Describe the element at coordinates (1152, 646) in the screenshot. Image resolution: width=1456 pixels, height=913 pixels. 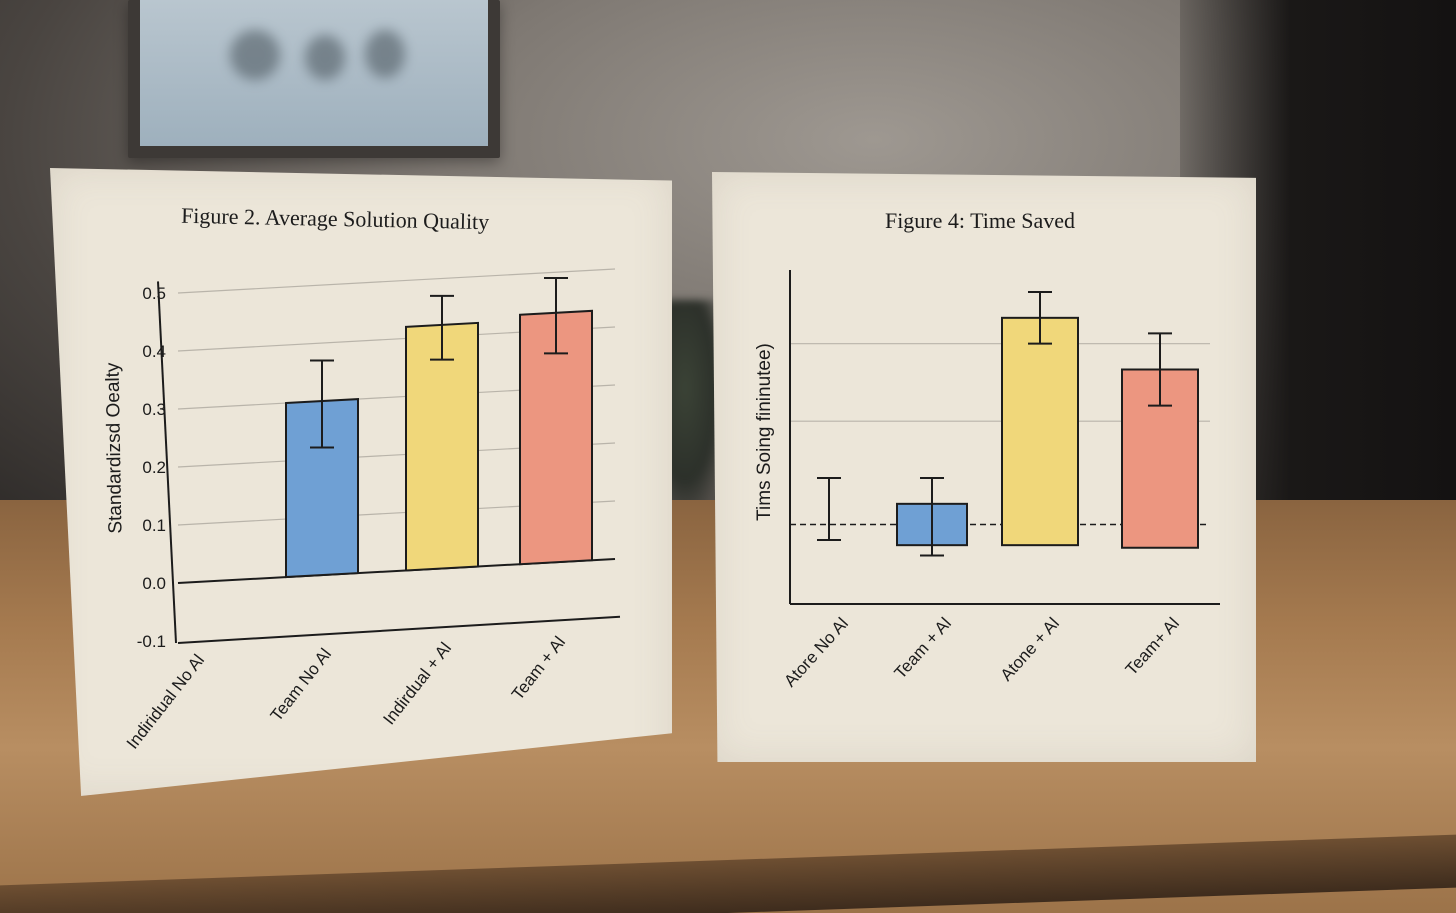
I see `category-label: Team+ Al` at that location.